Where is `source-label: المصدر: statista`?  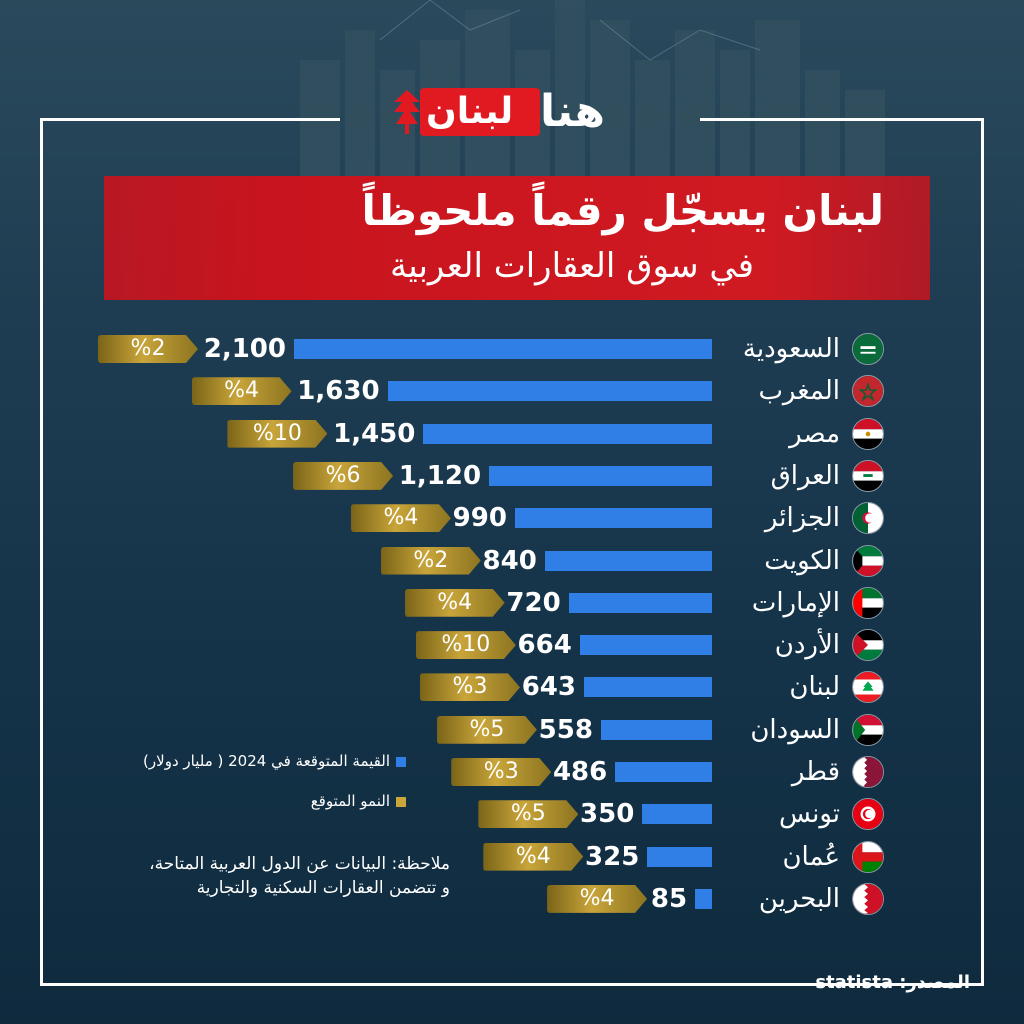 source-label: المصدر: statista is located at coordinates (892, 982).